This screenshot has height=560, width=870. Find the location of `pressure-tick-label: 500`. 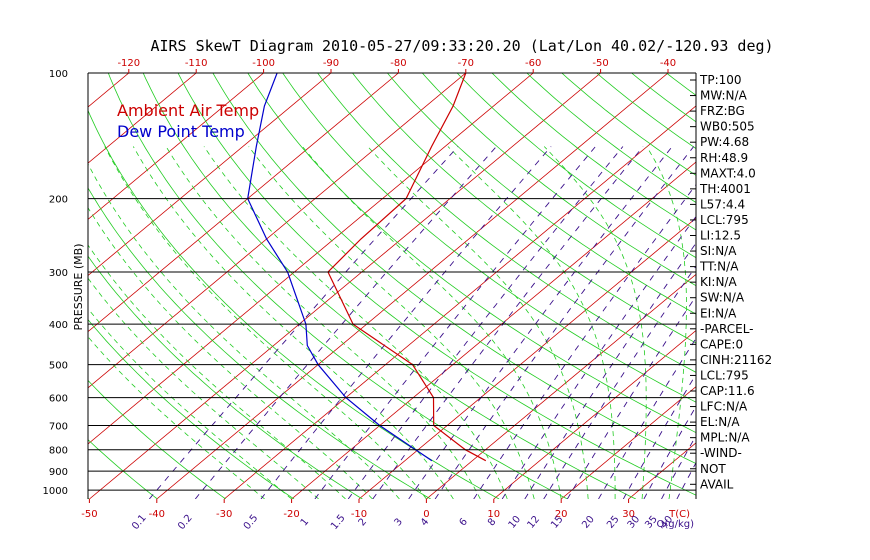

pressure-tick-label: 500 is located at coordinates (58, 366).